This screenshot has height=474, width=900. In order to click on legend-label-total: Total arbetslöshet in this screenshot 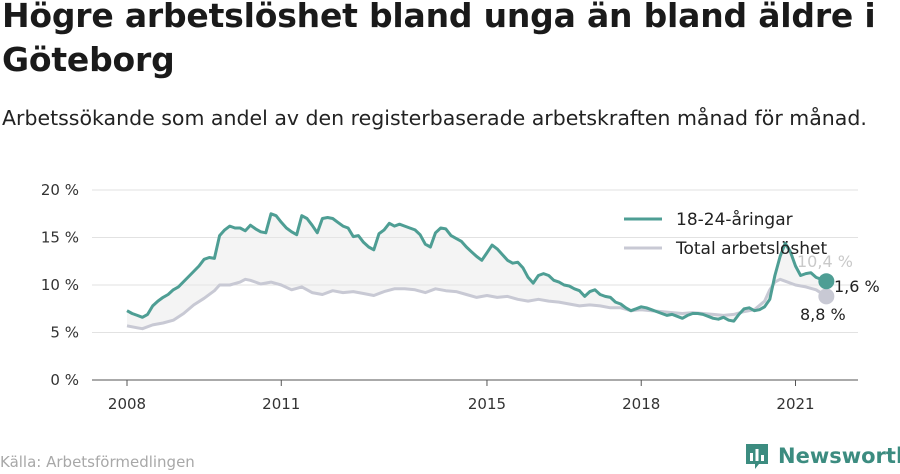, I will do `click(751, 249)`.